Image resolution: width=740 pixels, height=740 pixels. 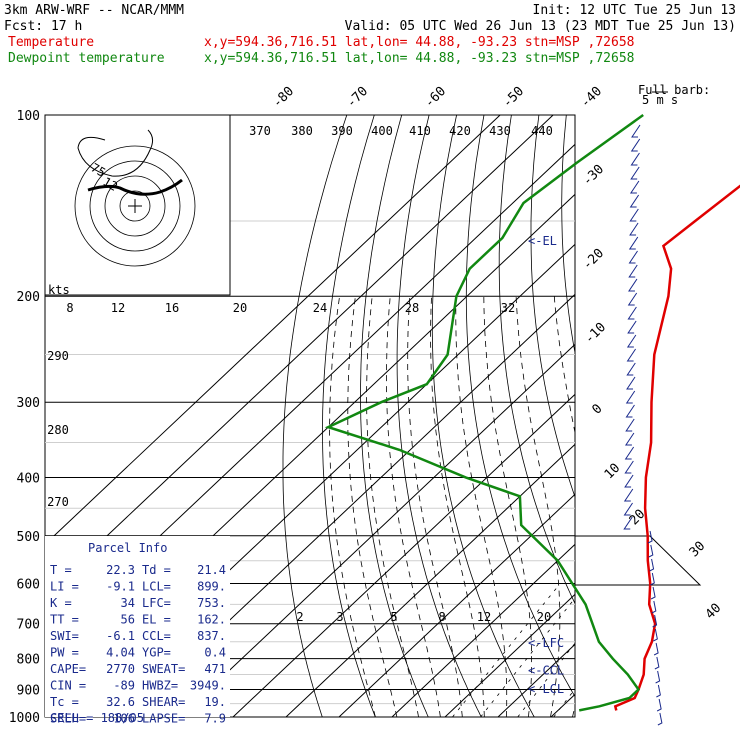 What do you see at coordinates (211, 620) in the screenshot?
I see `parcel-value2-3: 162.` at bounding box center [211, 620].